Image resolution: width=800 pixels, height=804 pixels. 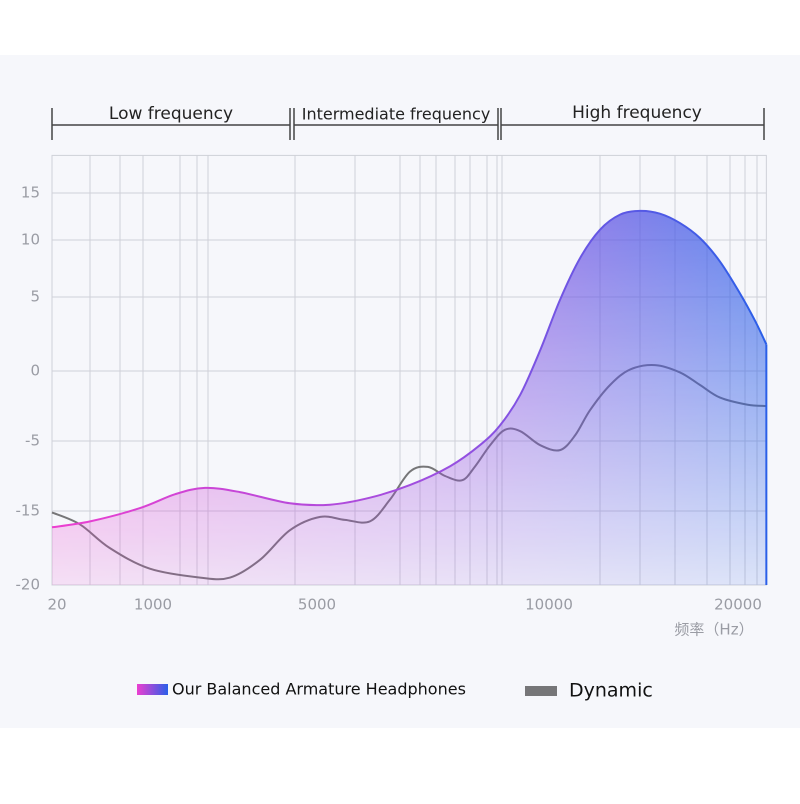 What do you see at coordinates (317, 605) in the screenshot?
I see `x-tick-label: 5000` at bounding box center [317, 605].